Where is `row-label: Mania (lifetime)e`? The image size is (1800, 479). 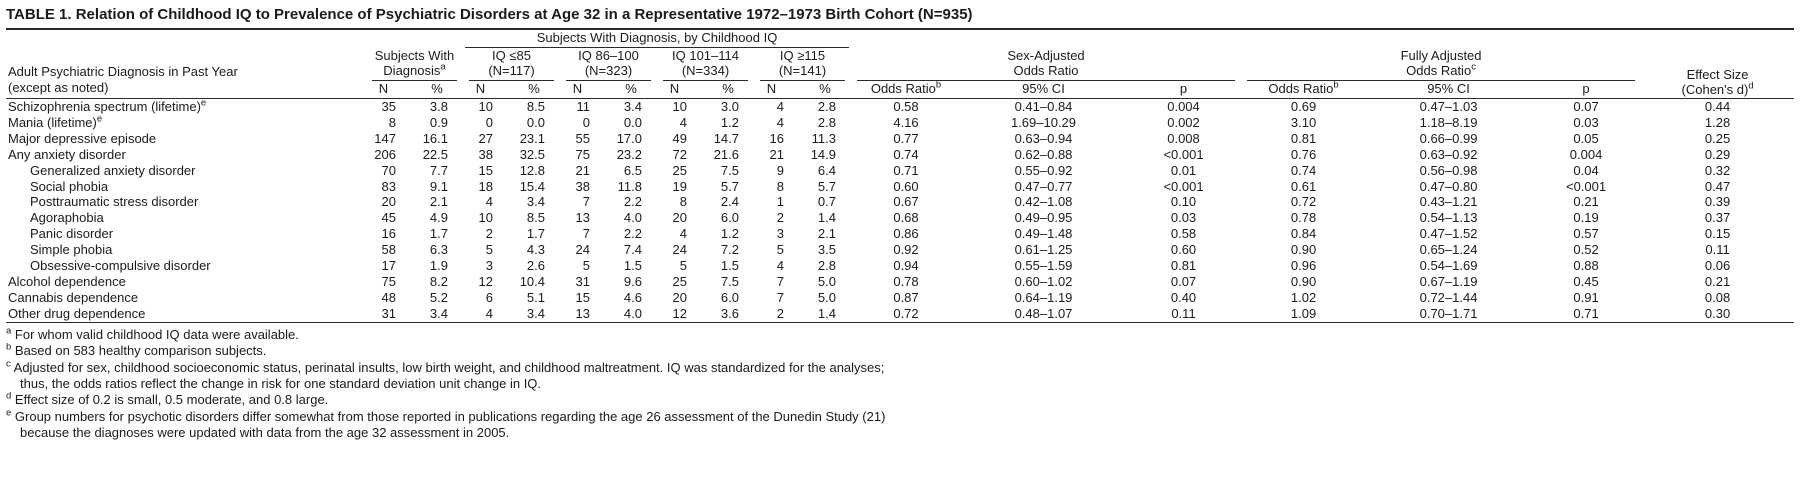 row-label: Mania (lifetime)e is located at coordinates (55, 121).